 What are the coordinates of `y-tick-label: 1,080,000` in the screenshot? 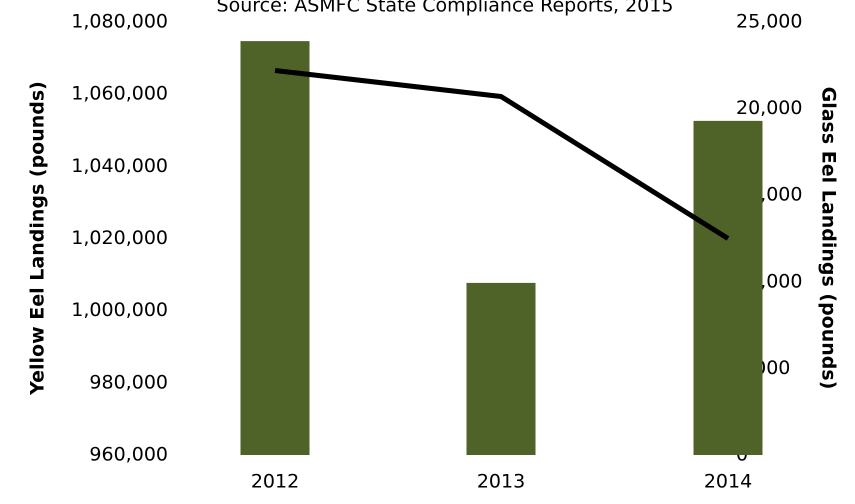 It's located at (119, 22).